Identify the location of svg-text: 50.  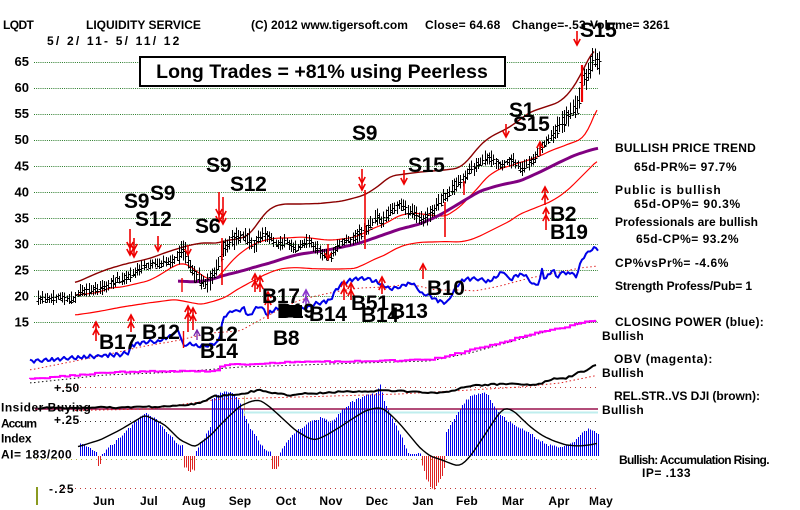
(22, 139).